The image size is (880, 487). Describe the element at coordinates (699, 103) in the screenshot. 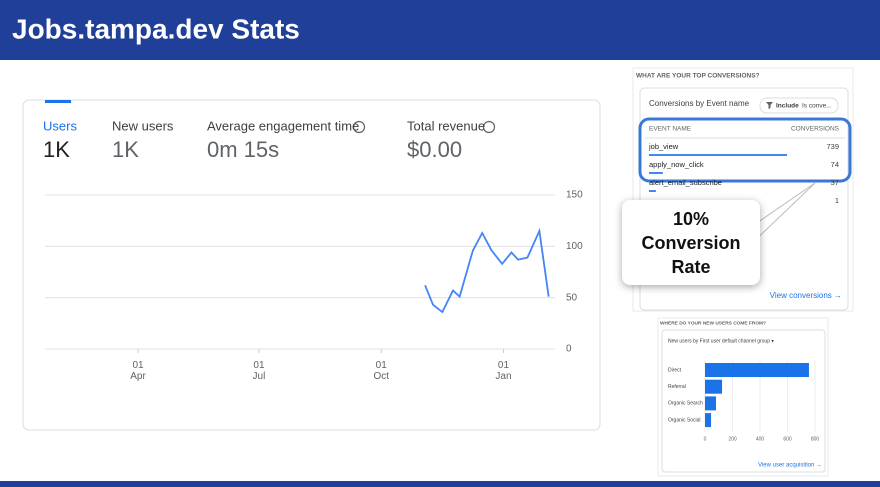

I see `card-title: Conversions by Event name` at that location.